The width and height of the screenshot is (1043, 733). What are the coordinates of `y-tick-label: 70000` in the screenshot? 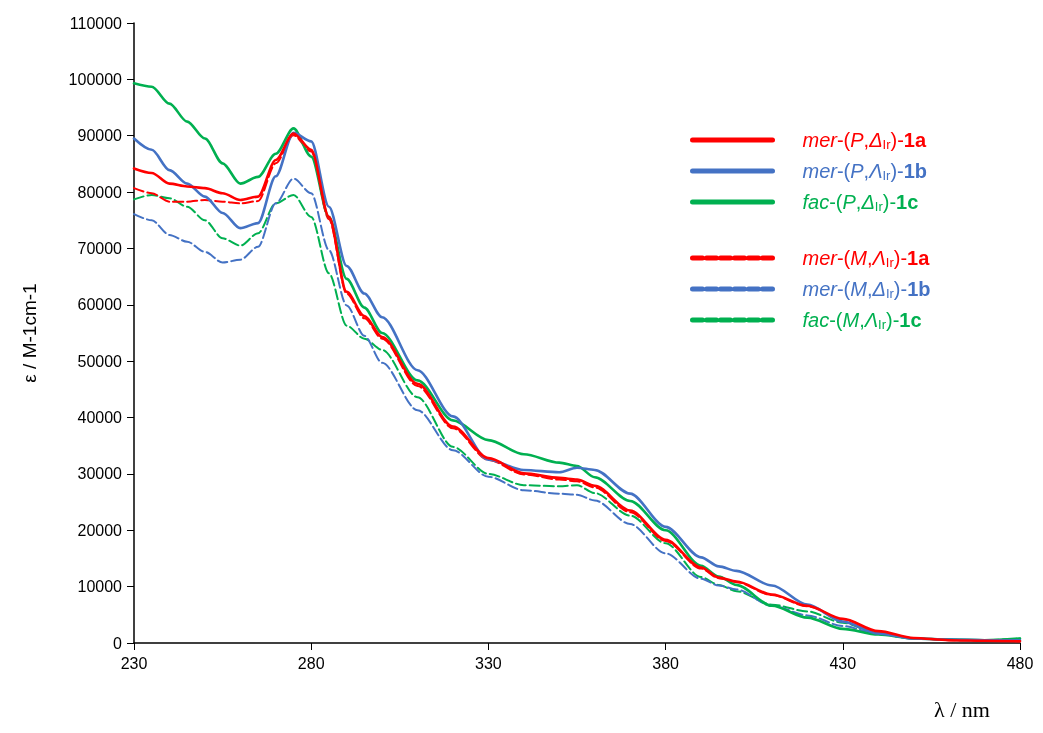 It's located at (100, 248).